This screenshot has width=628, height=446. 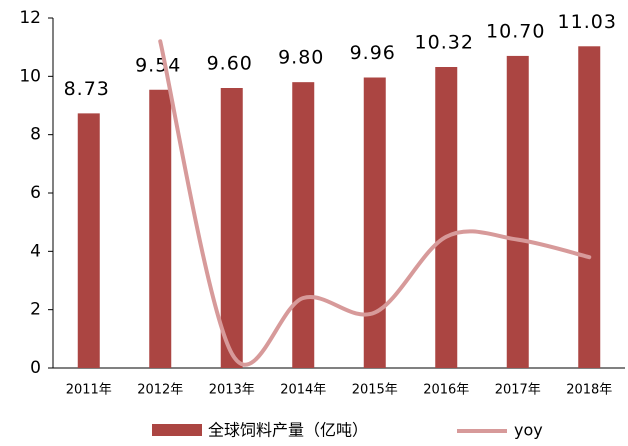 I want to click on x-tick-label: 2014年, so click(x=303, y=390).